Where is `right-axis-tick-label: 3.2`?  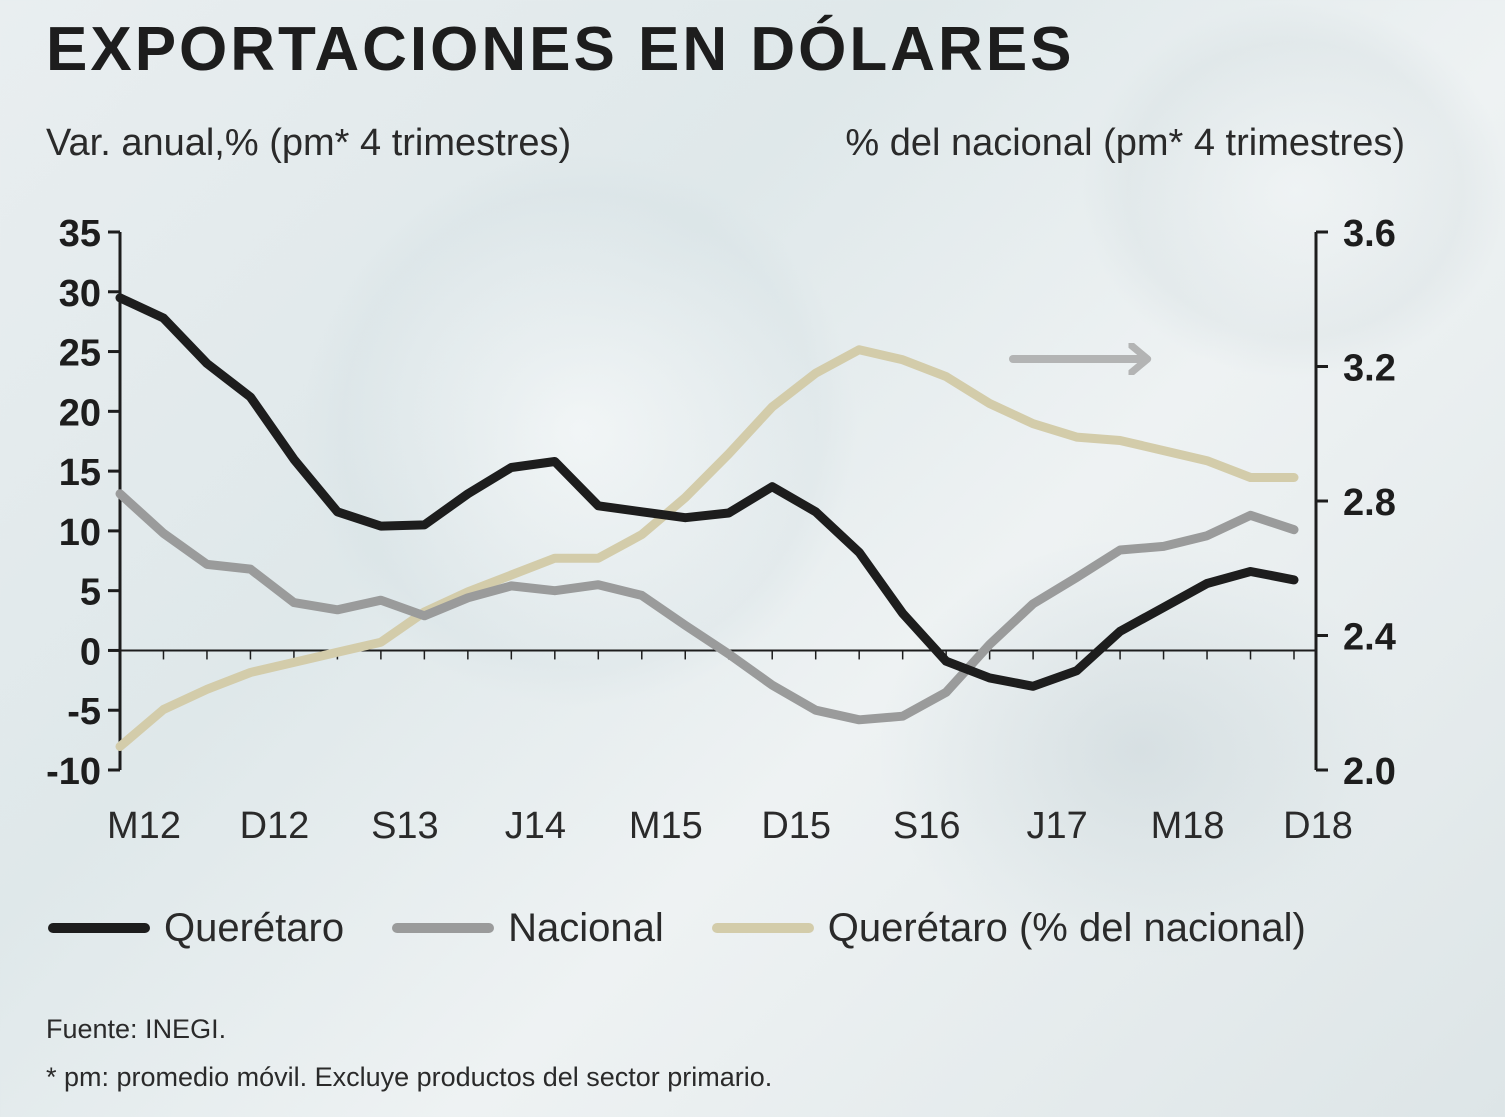 right-axis-tick-label: 3.2 is located at coordinates (1369, 369).